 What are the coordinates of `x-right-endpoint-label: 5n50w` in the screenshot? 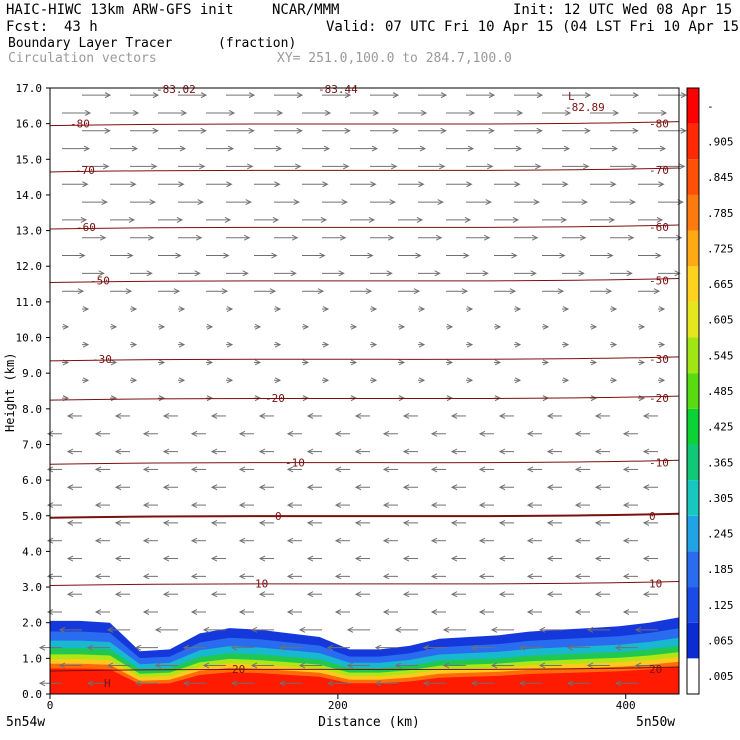 It's located at (655, 722).